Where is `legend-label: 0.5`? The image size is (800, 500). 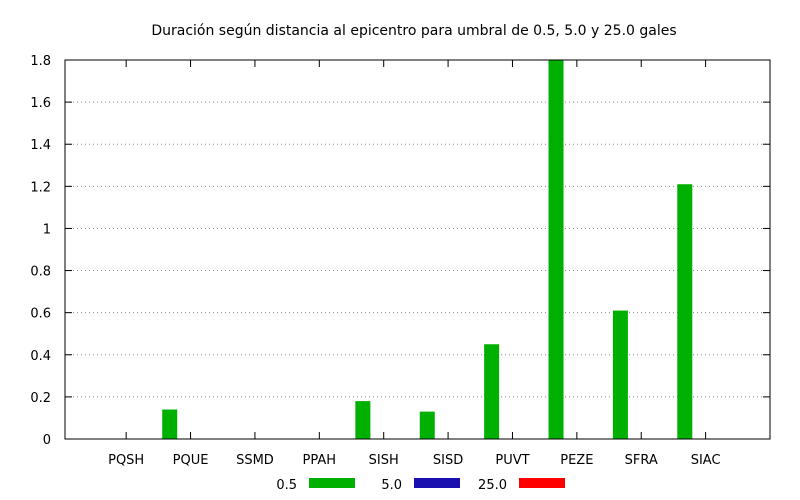
legend-label: 0.5 is located at coordinates (286, 485).